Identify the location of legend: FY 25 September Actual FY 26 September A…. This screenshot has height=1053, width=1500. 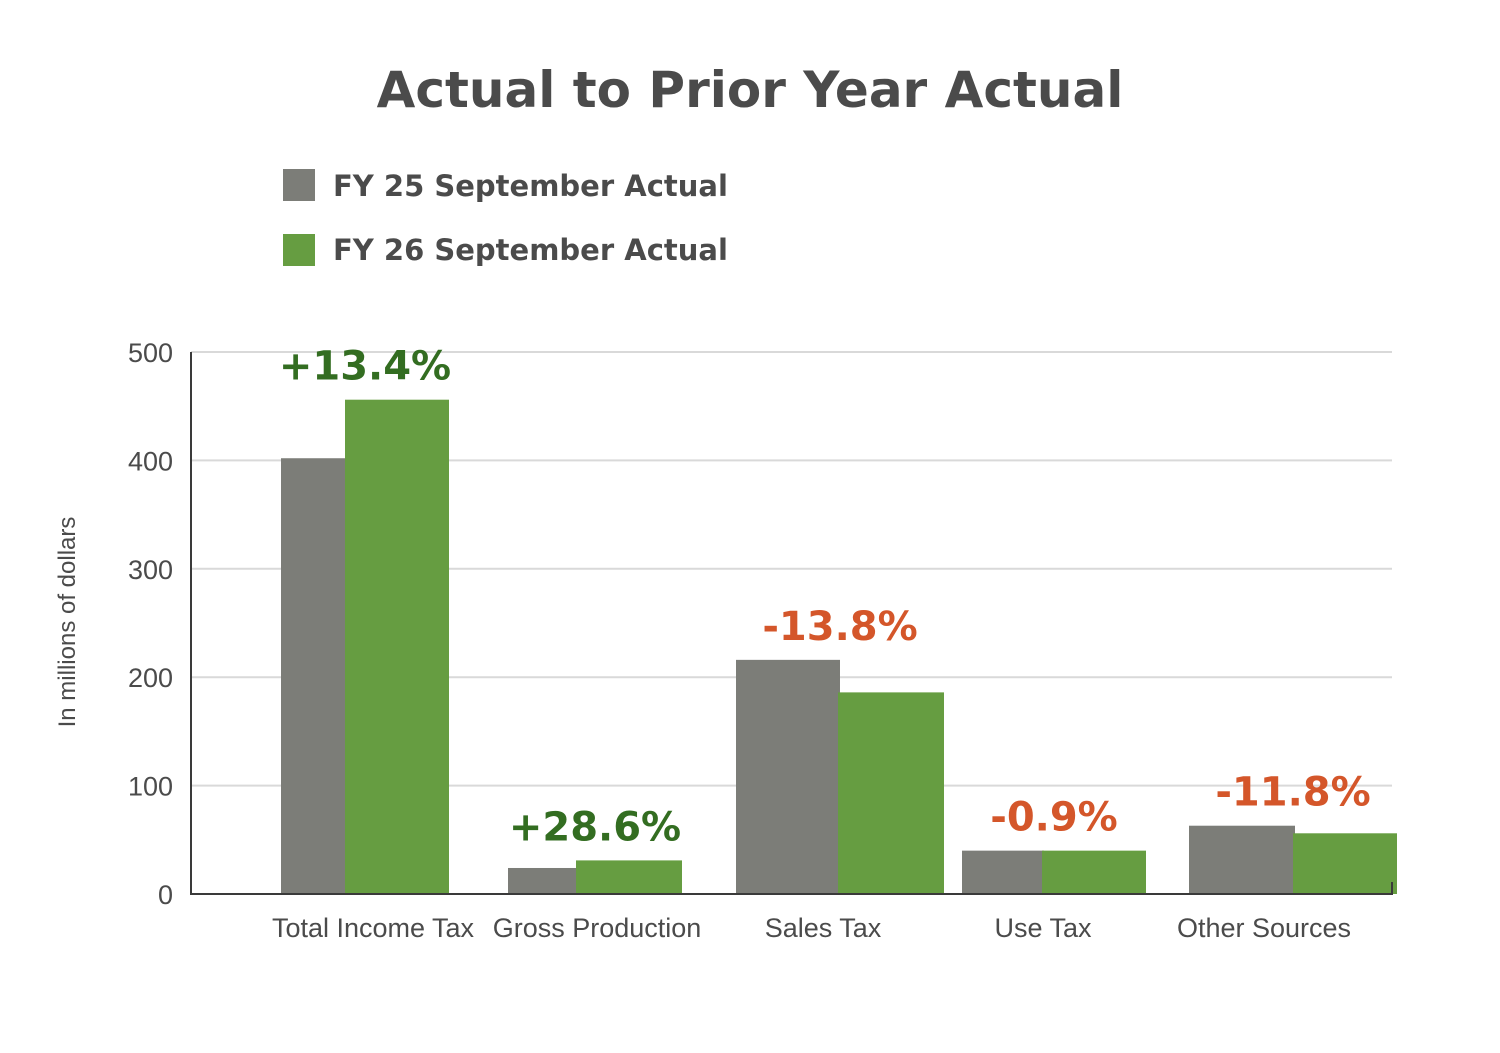
(505, 218).